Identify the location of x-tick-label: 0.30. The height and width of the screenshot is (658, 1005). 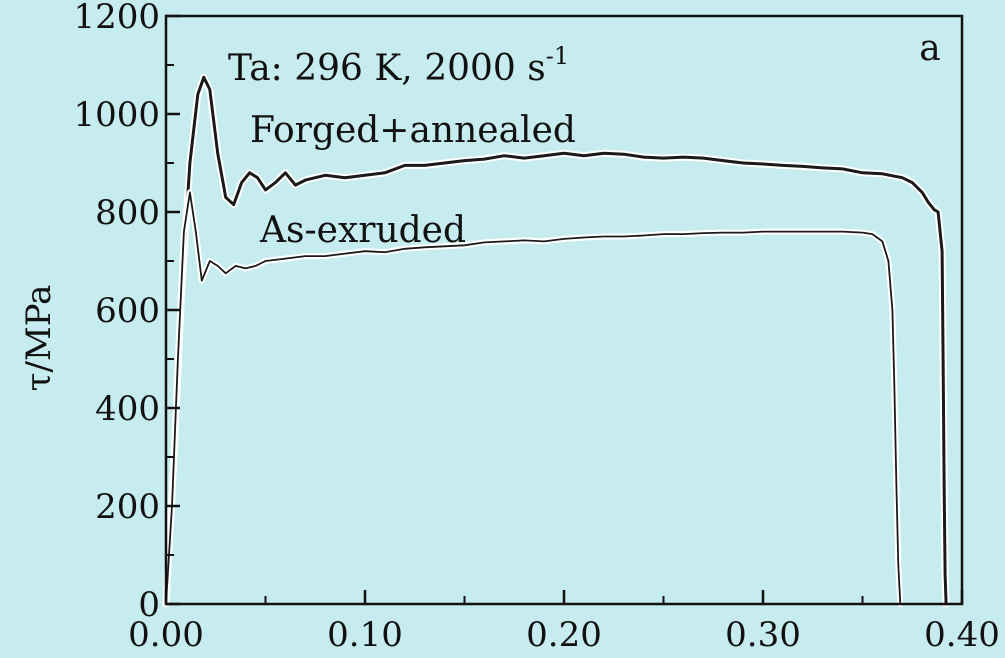
(763, 635).